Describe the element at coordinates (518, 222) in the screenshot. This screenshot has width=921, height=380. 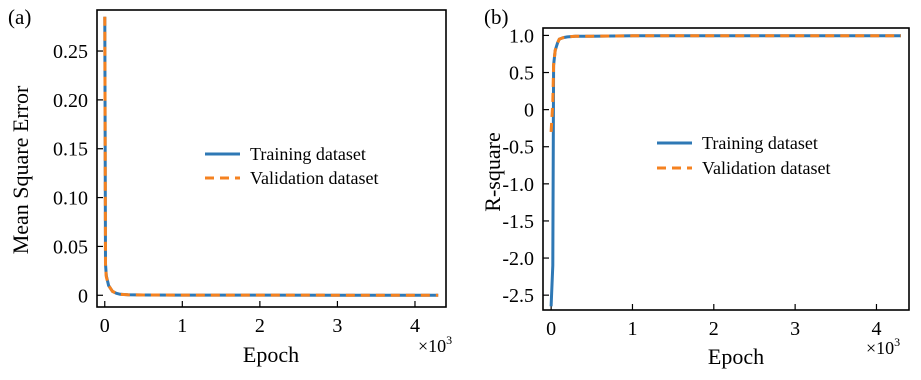
I see `y-tick-label: -1.5` at that location.